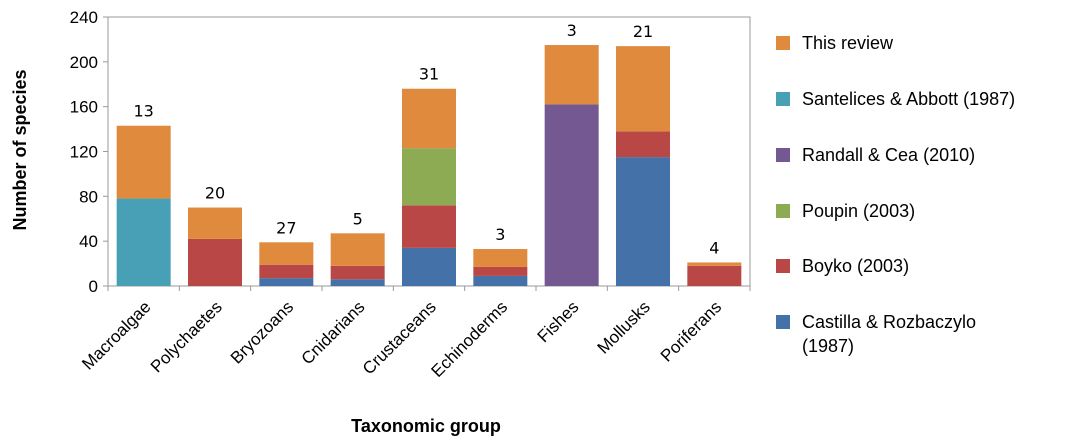  Describe the element at coordinates (908, 99) in the screenshot. I see `legend-label: Santelices & Abbott (1987)` at that location.